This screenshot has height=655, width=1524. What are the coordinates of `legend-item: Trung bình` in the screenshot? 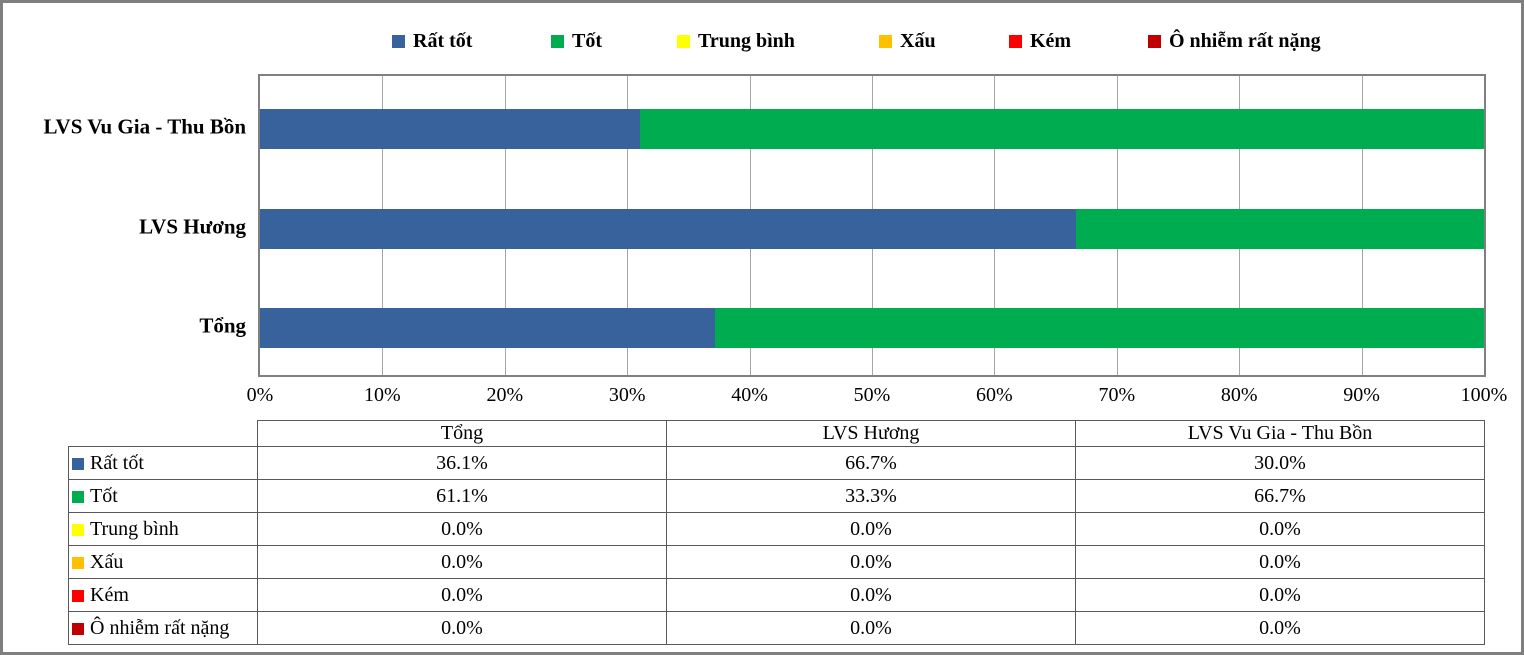 It's located at (736, 41).